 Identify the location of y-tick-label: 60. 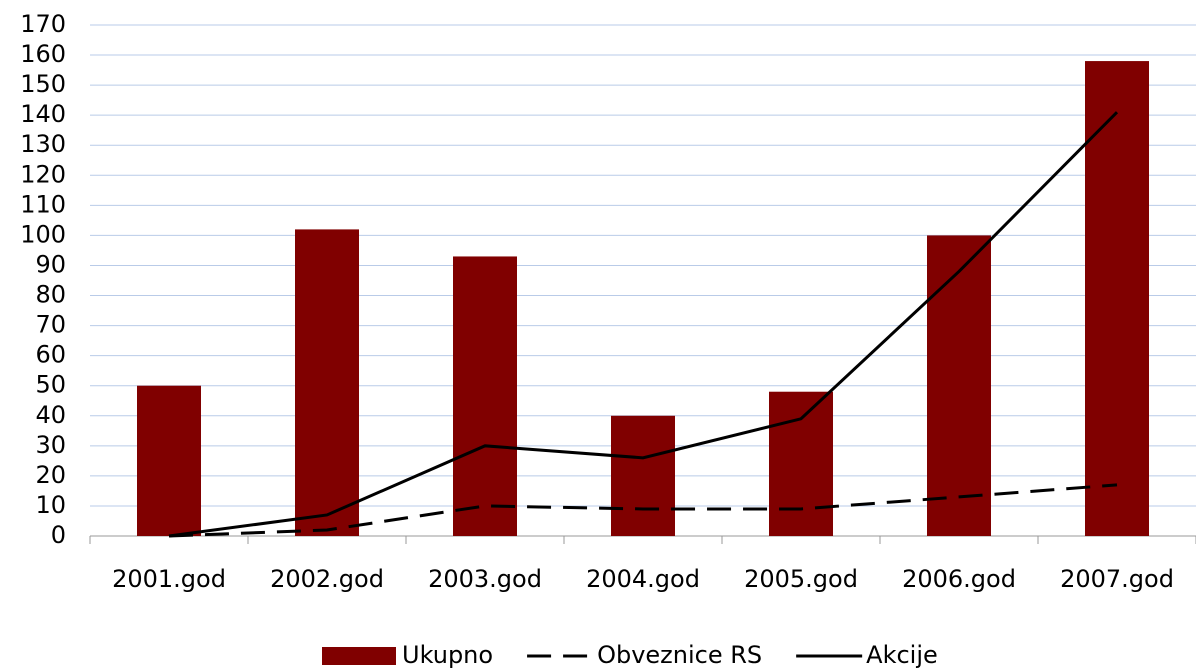
(50, 355).